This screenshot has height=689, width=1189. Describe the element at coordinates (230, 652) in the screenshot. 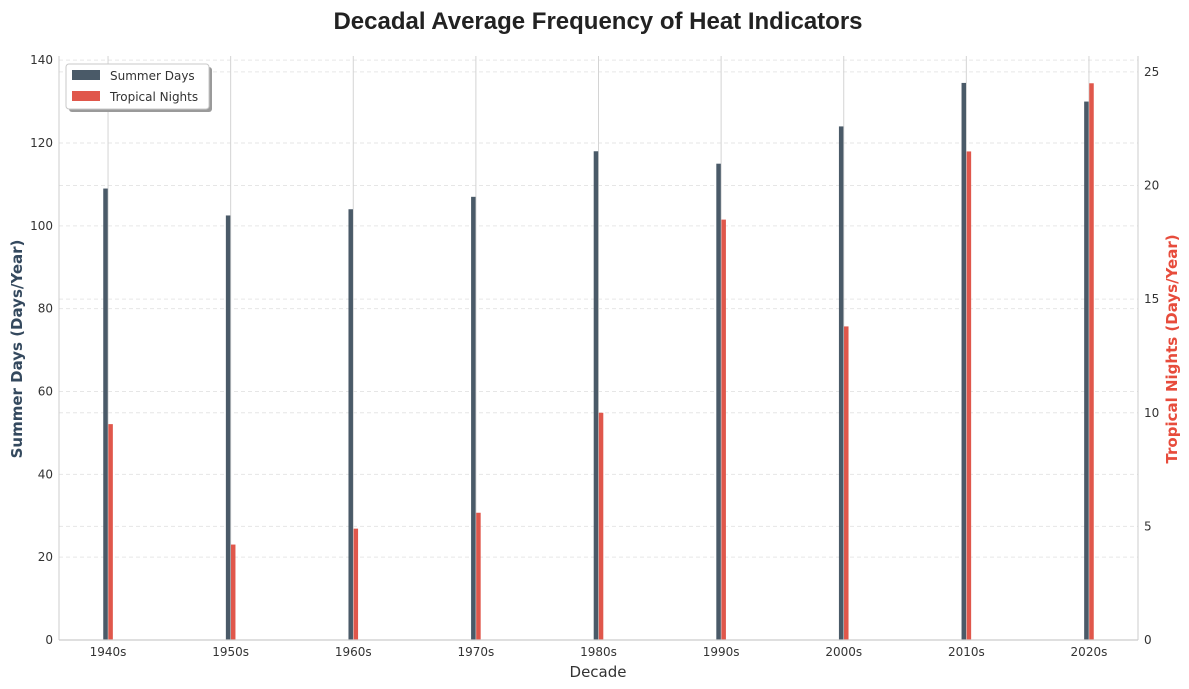

I see `x-tick-label: 1950s` at that location.